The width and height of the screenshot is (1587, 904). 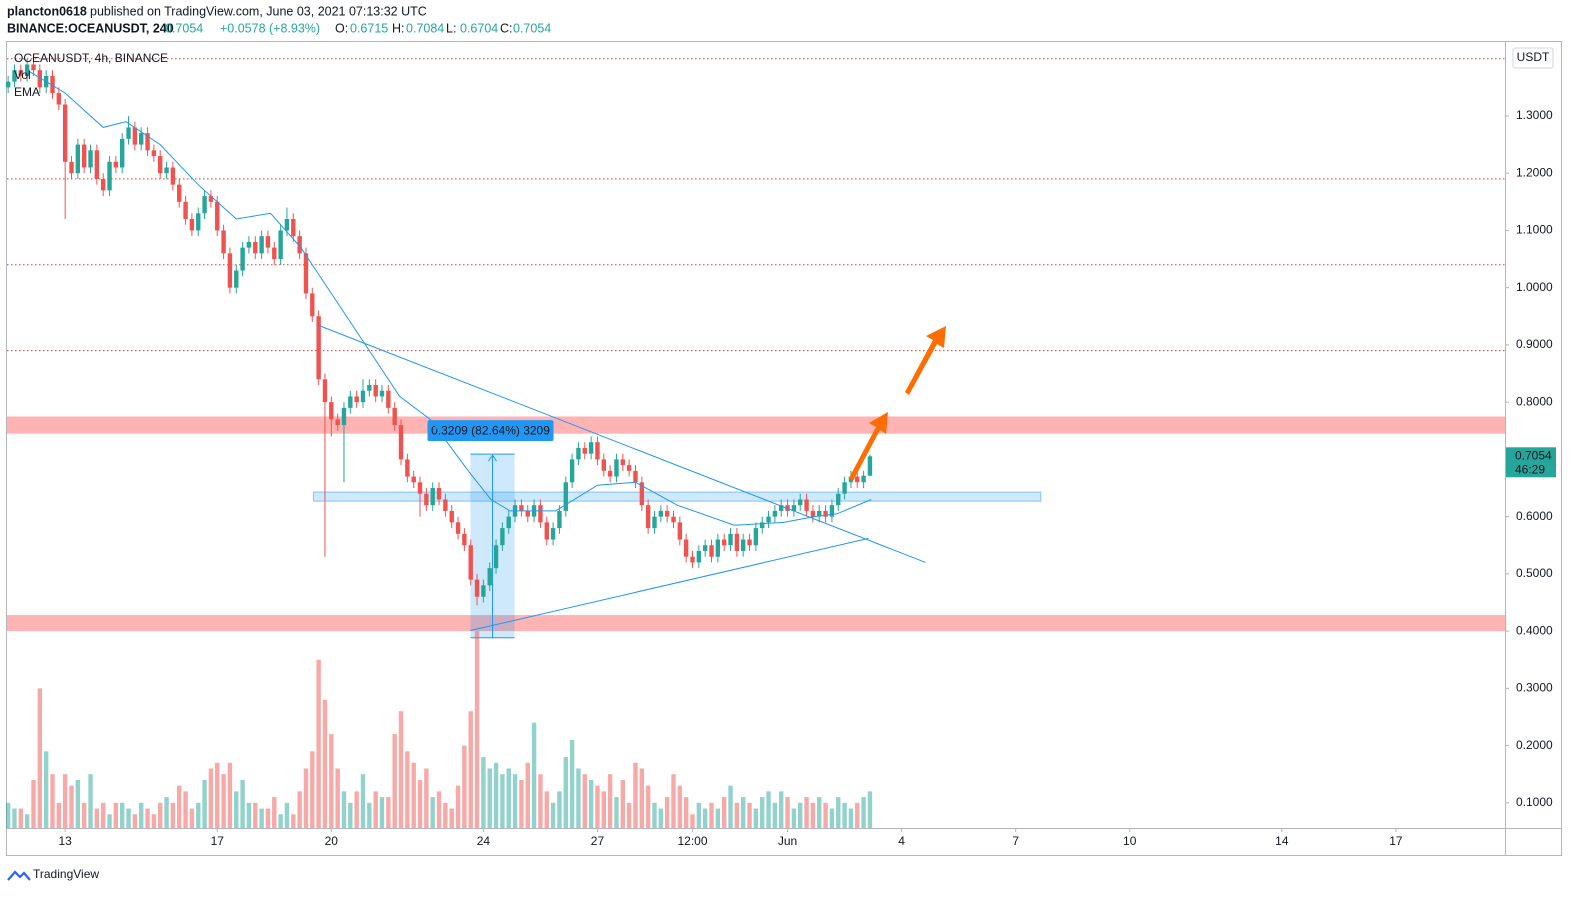 I want to click on x-tick-label: 20, so click(x=332, y=841).